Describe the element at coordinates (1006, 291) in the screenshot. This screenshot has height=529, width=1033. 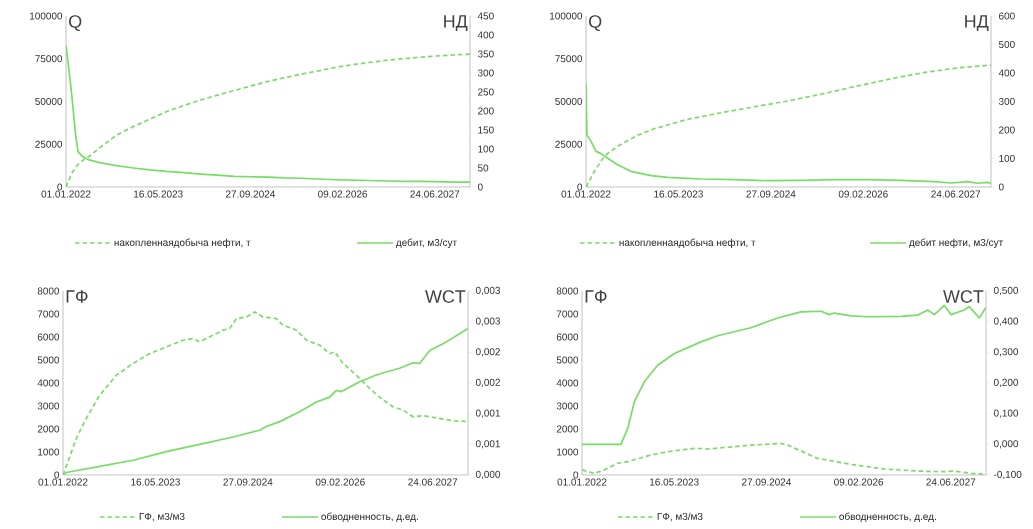
I see `y2-tick-label: 0,500` at that location.